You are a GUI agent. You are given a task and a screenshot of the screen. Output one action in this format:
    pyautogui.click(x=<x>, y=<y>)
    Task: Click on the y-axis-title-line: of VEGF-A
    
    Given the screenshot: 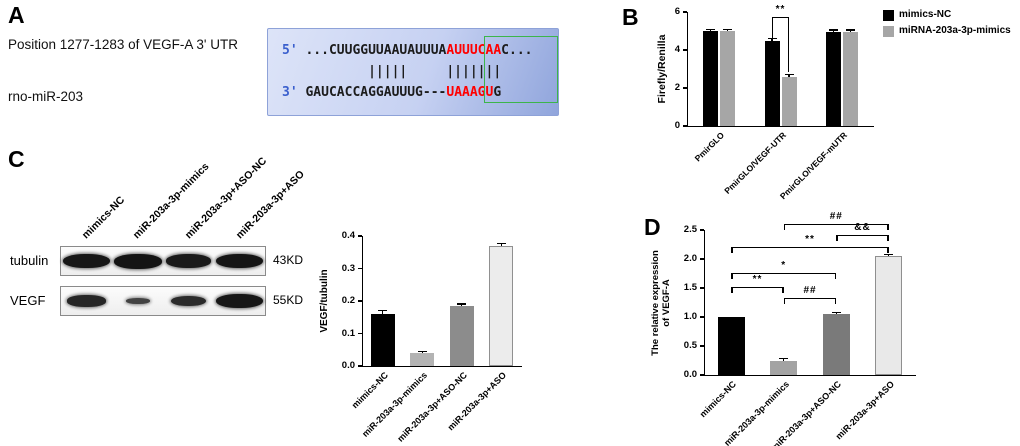 What is the action you would take?
    pyautogui.click(x=666, y=302)
    